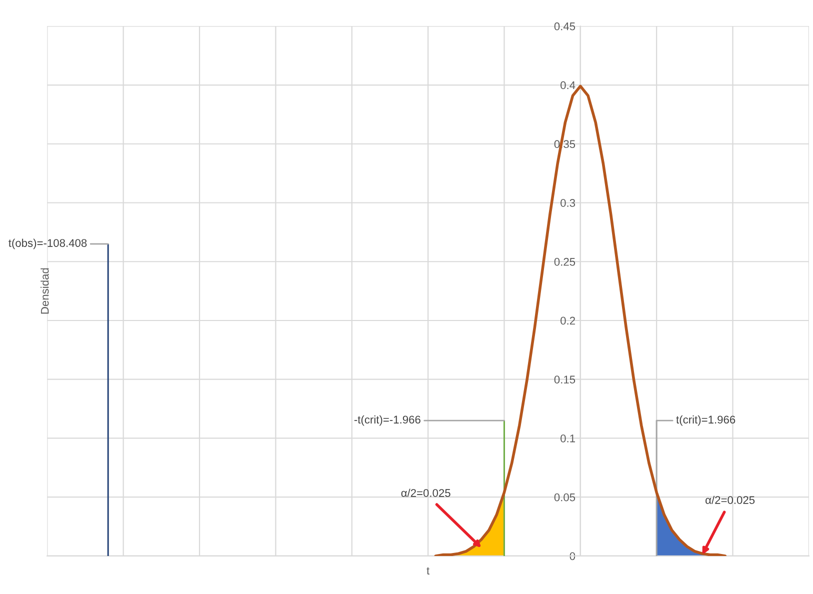 The image size is (813, 594). I want to click on y-tick-label: 0.1, so click(567, 438).